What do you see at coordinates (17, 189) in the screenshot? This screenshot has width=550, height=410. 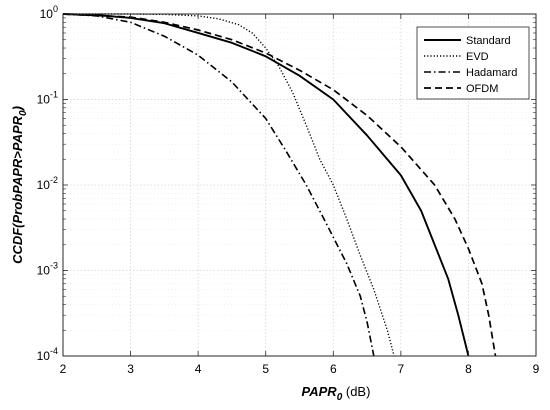 I see `y-axis-title-main: CCDF(ProbPAPR>PAPR` at bounding box center [17, 189].